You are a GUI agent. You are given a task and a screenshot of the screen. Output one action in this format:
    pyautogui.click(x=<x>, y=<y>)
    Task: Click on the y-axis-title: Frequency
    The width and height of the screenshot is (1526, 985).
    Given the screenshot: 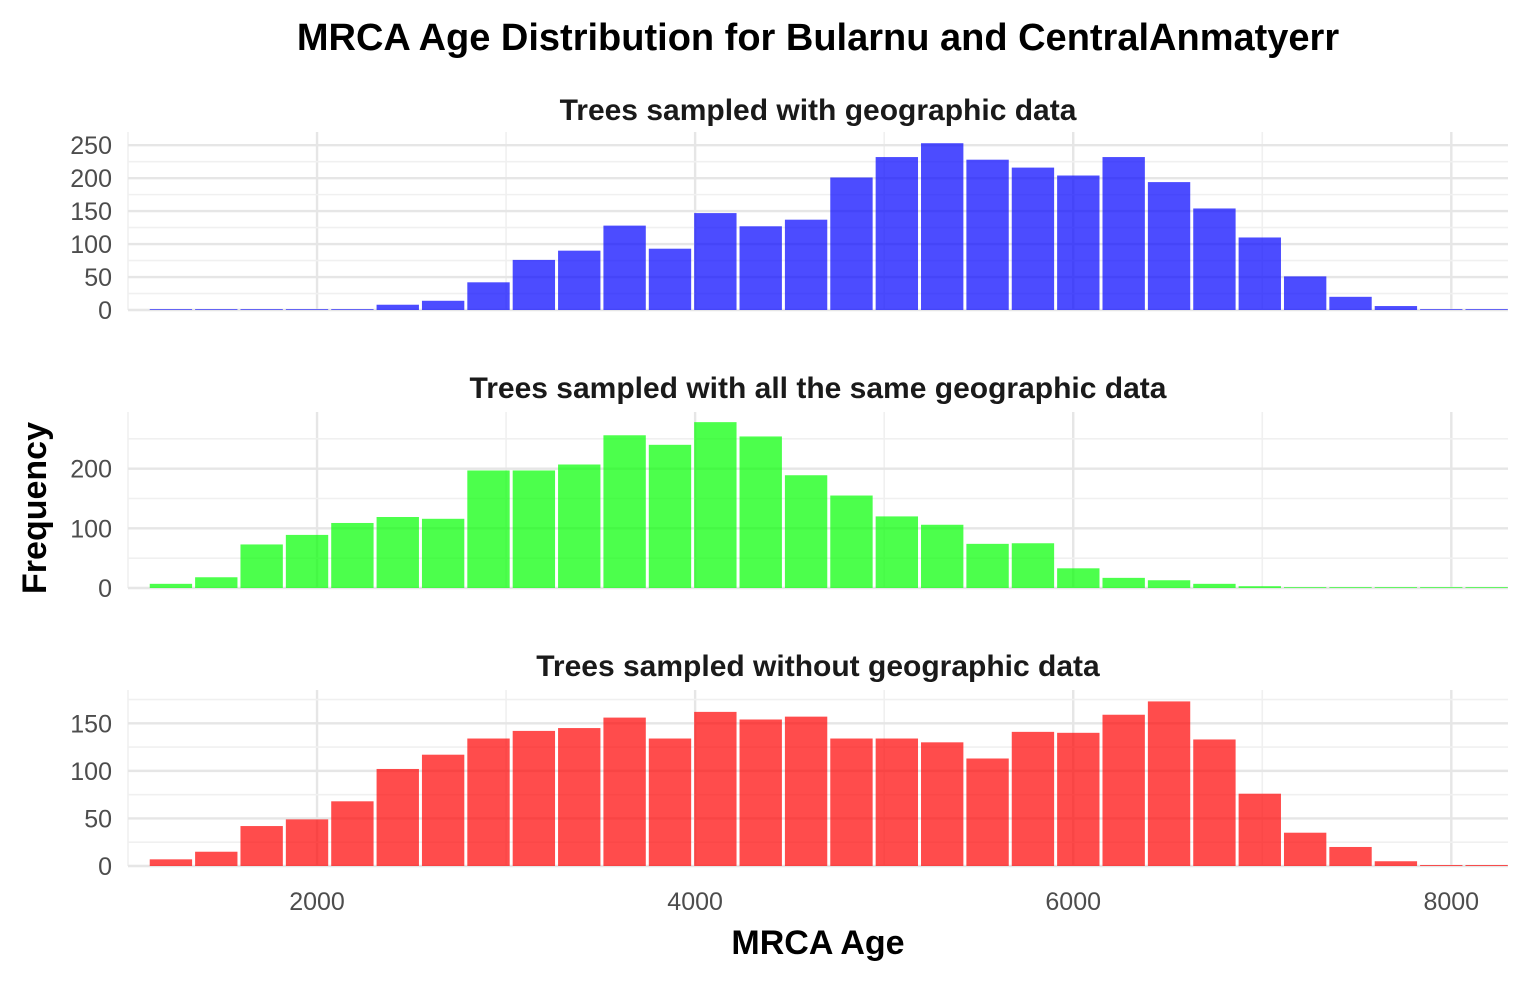 What is the action you would take?
    pyautogui.click(x=35, y=508)
    